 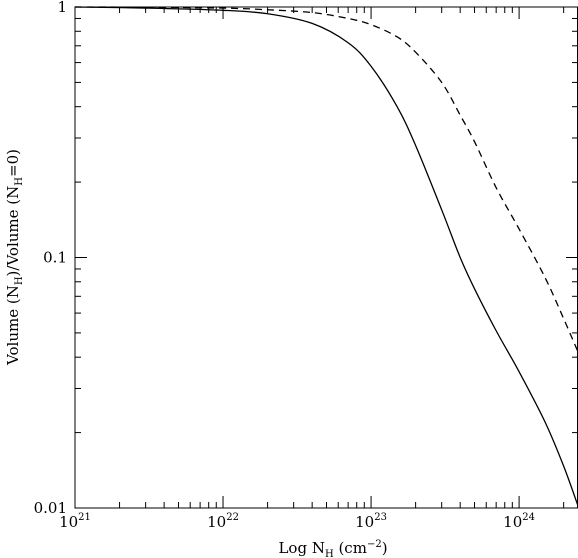 What do you see at coordinates (62, 8) in the screenshot?
I see `y-tick-label: 1` at bounding box center [62, 8].